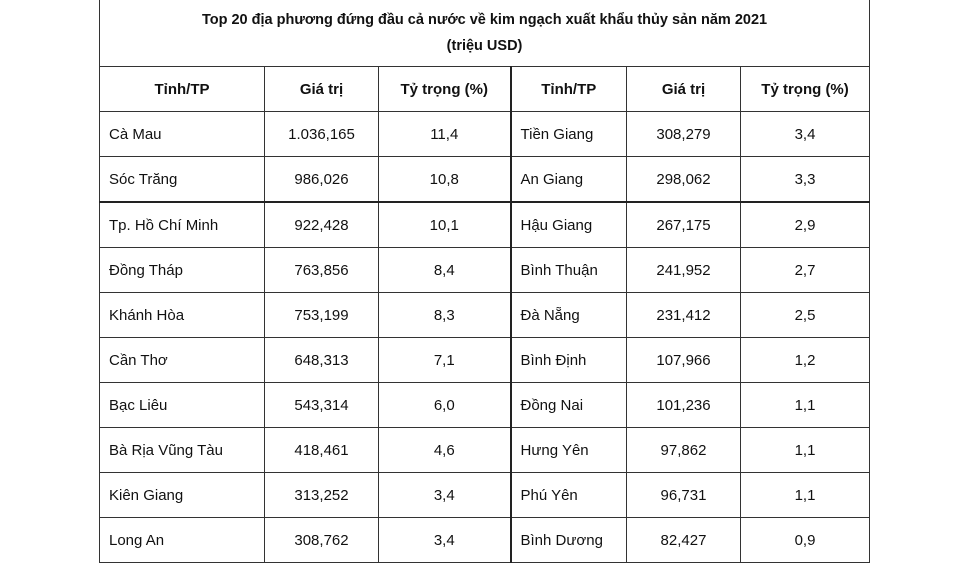  I want to click on province-cell: An Giang, so click(568, 179).